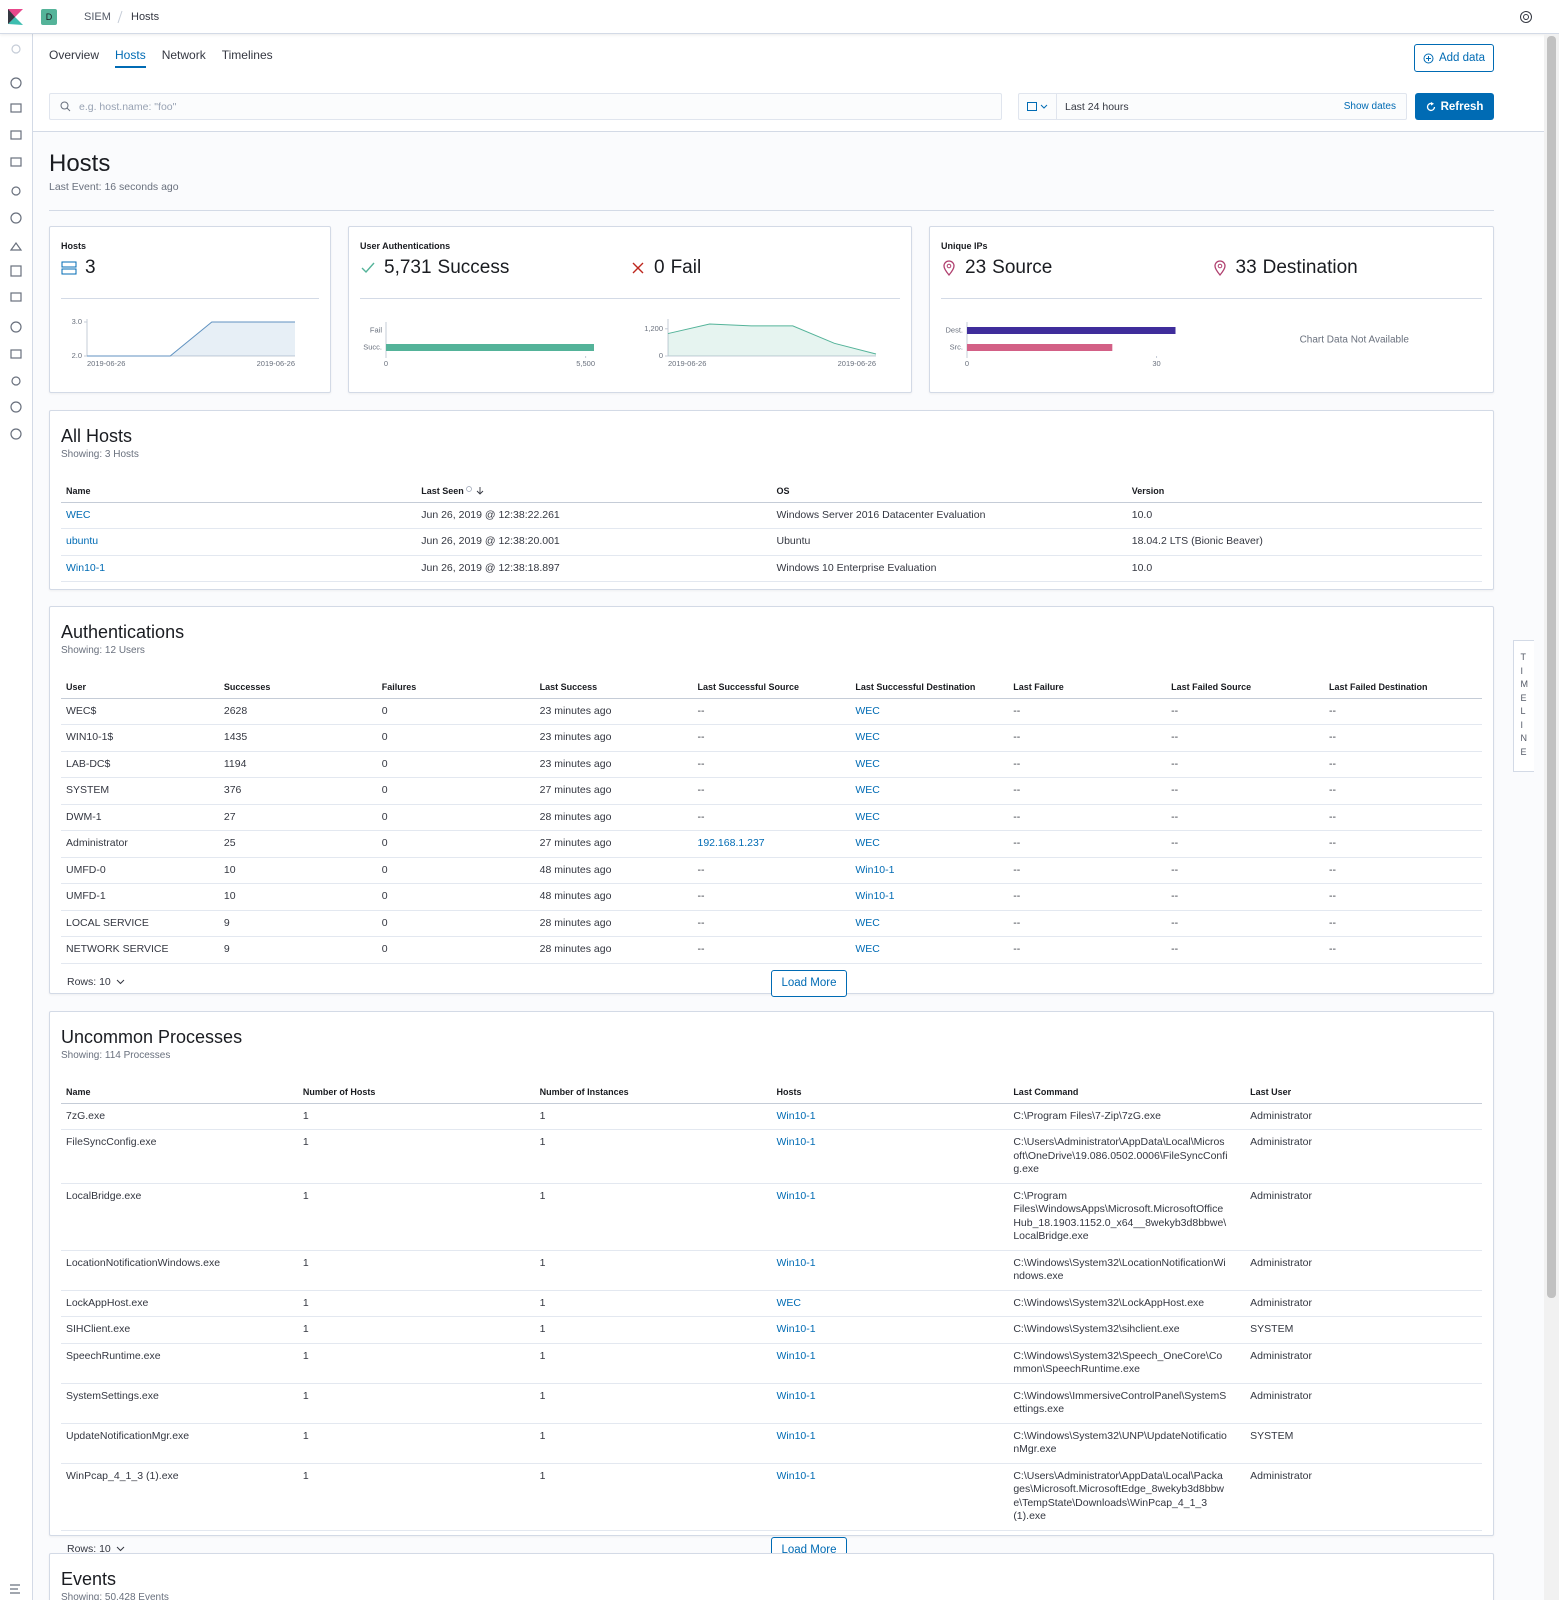 This screenshot has height=1600, width=1559. What do you see at coordinates (49, 17) in the screenshot?
I see `space-badge: D` at bounding box center [49, 17].